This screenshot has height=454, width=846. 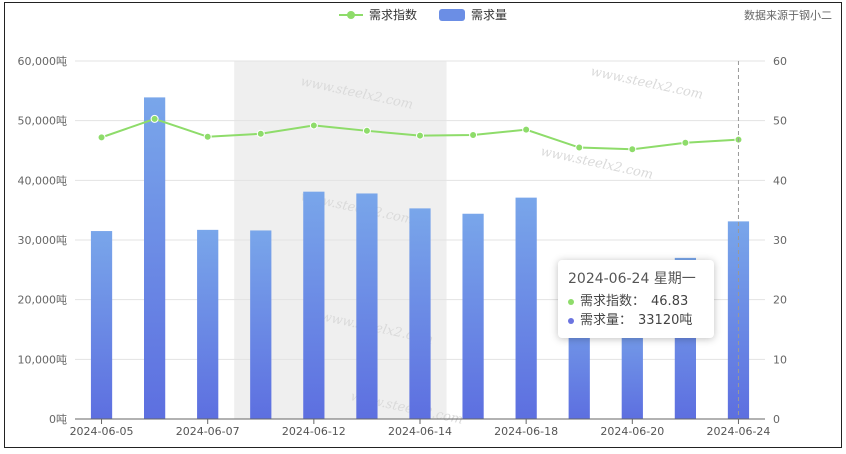 I want to click on y-left-tick-label: 60,000吨, so click(x=43, y=61).